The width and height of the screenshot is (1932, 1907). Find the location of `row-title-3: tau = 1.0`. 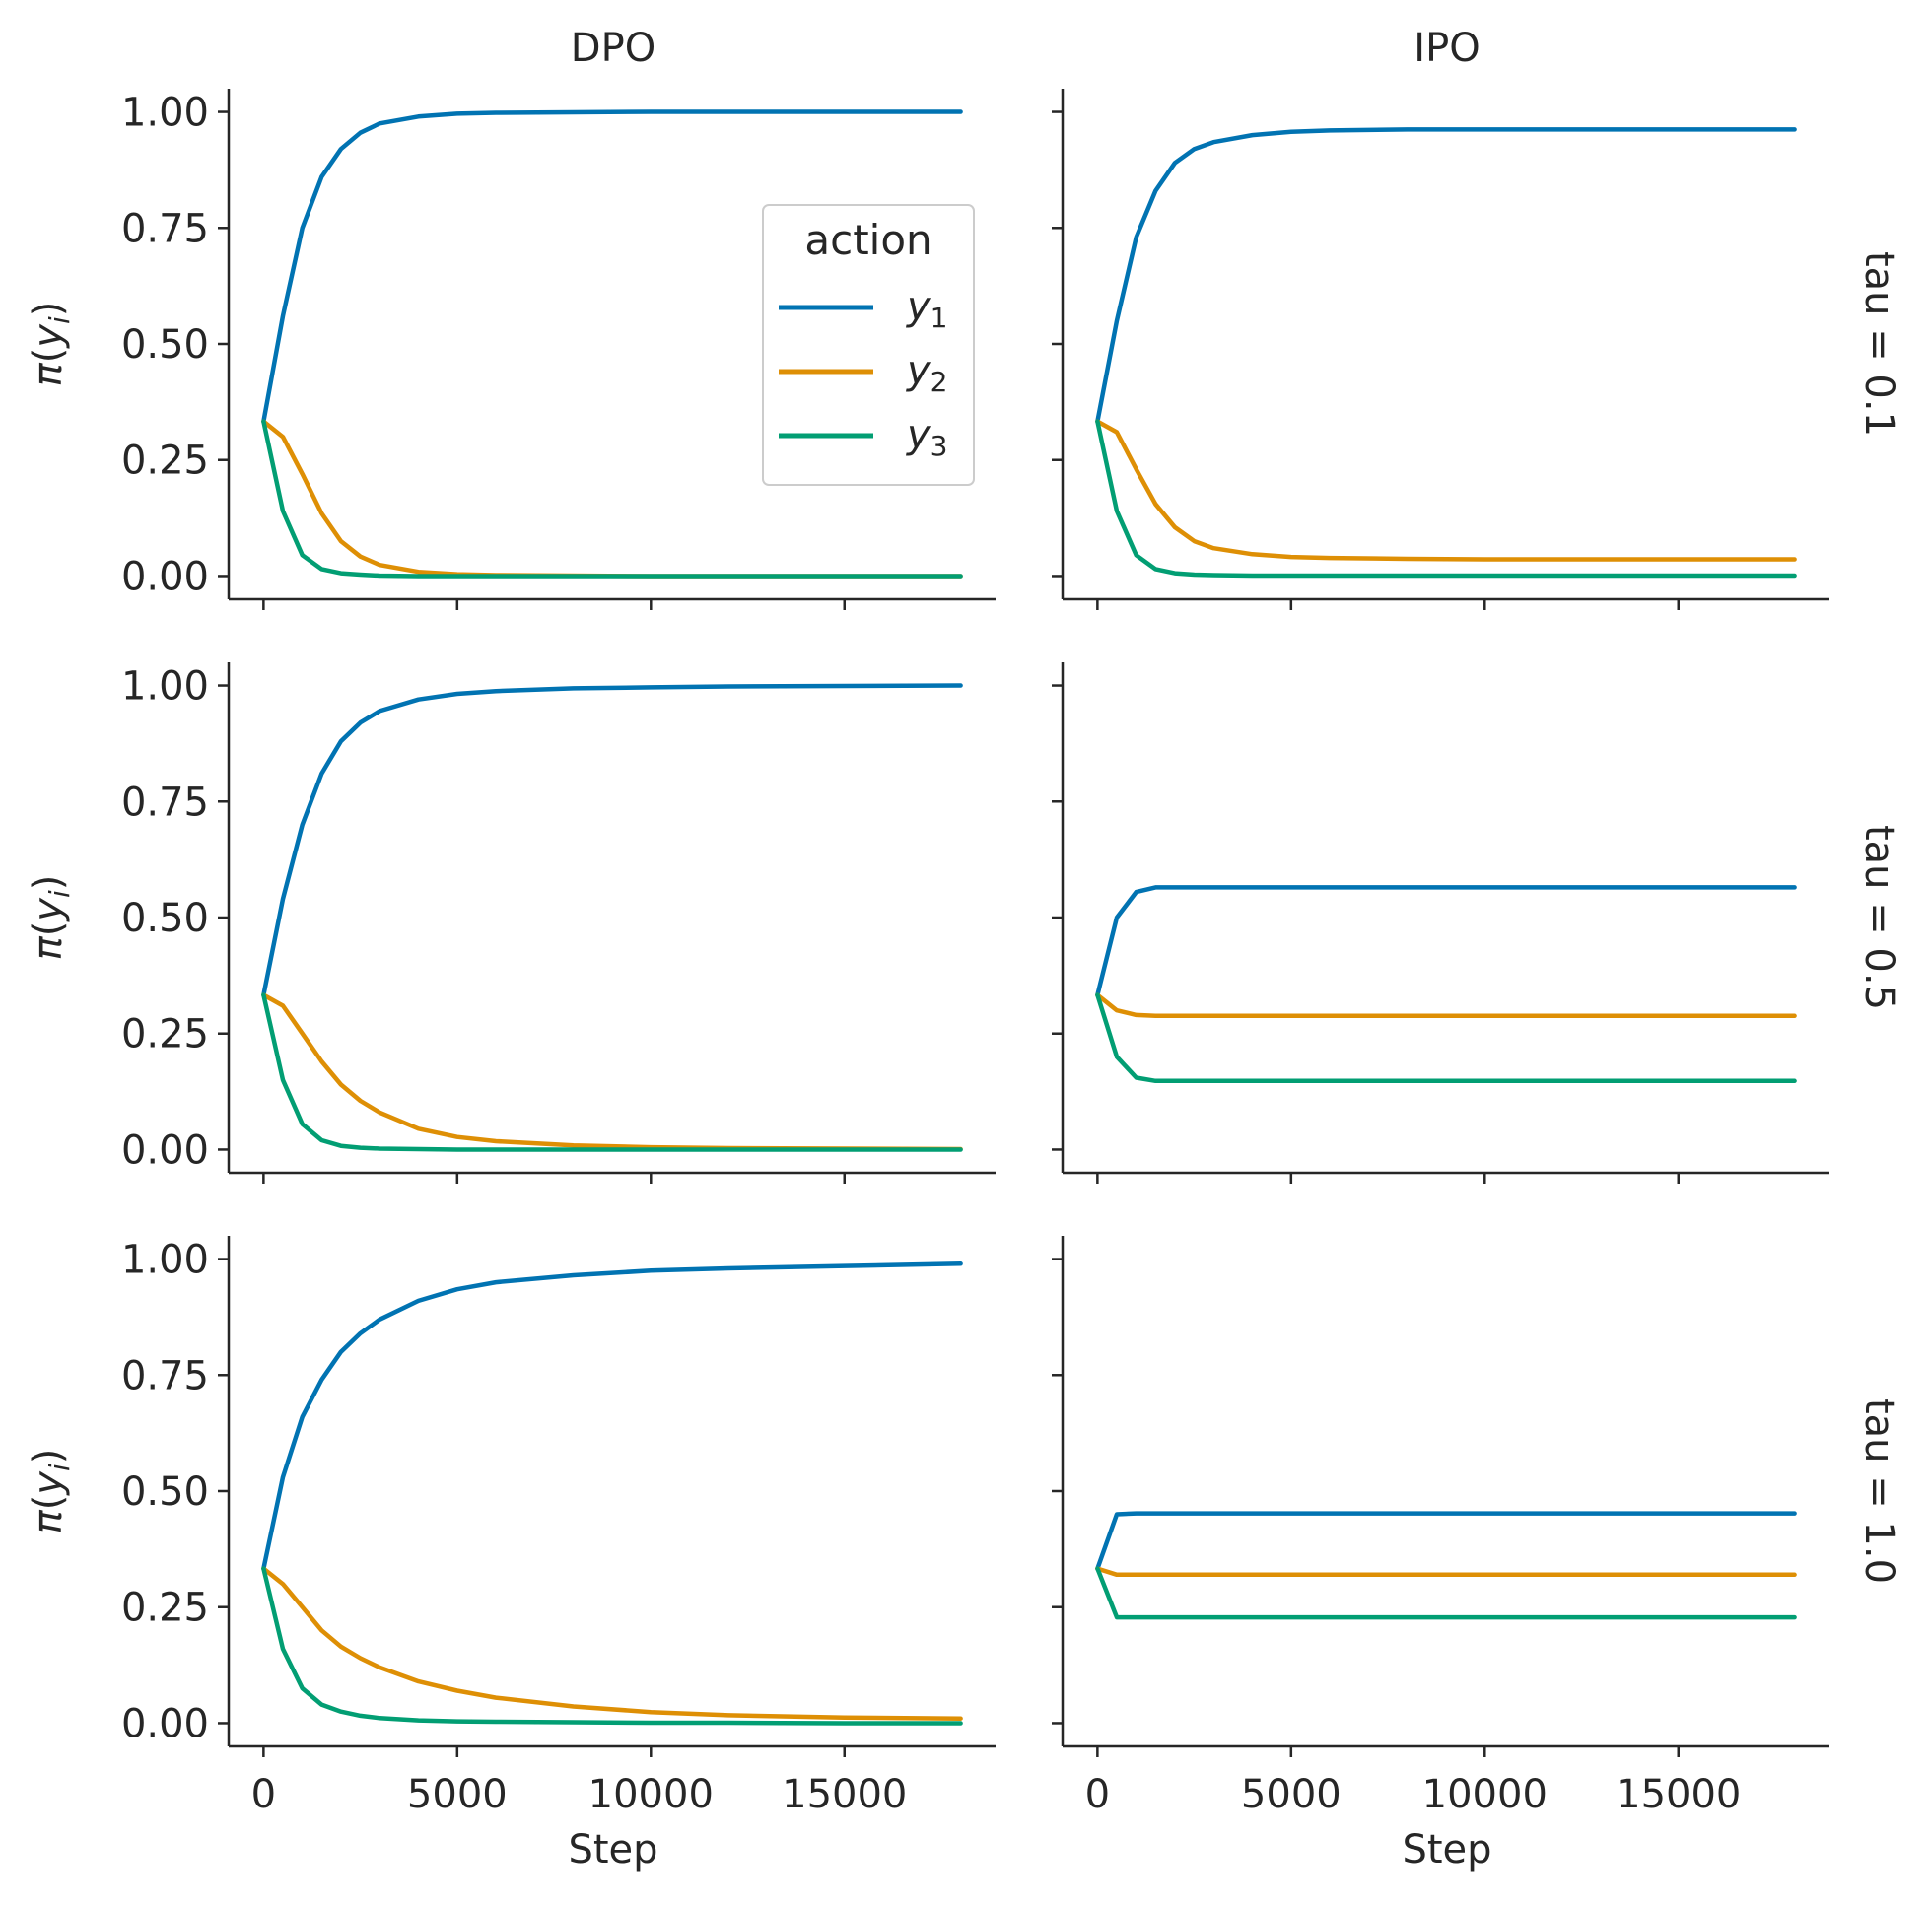

row-title-3: tau = 1.0 is located at coordinates (1879, 1491).